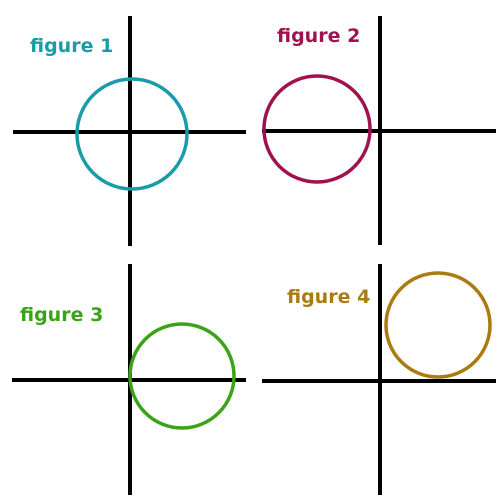 This screenshot has width=500, height=500. I want to click on figure-2-label: figure 2, so click(318, 36).